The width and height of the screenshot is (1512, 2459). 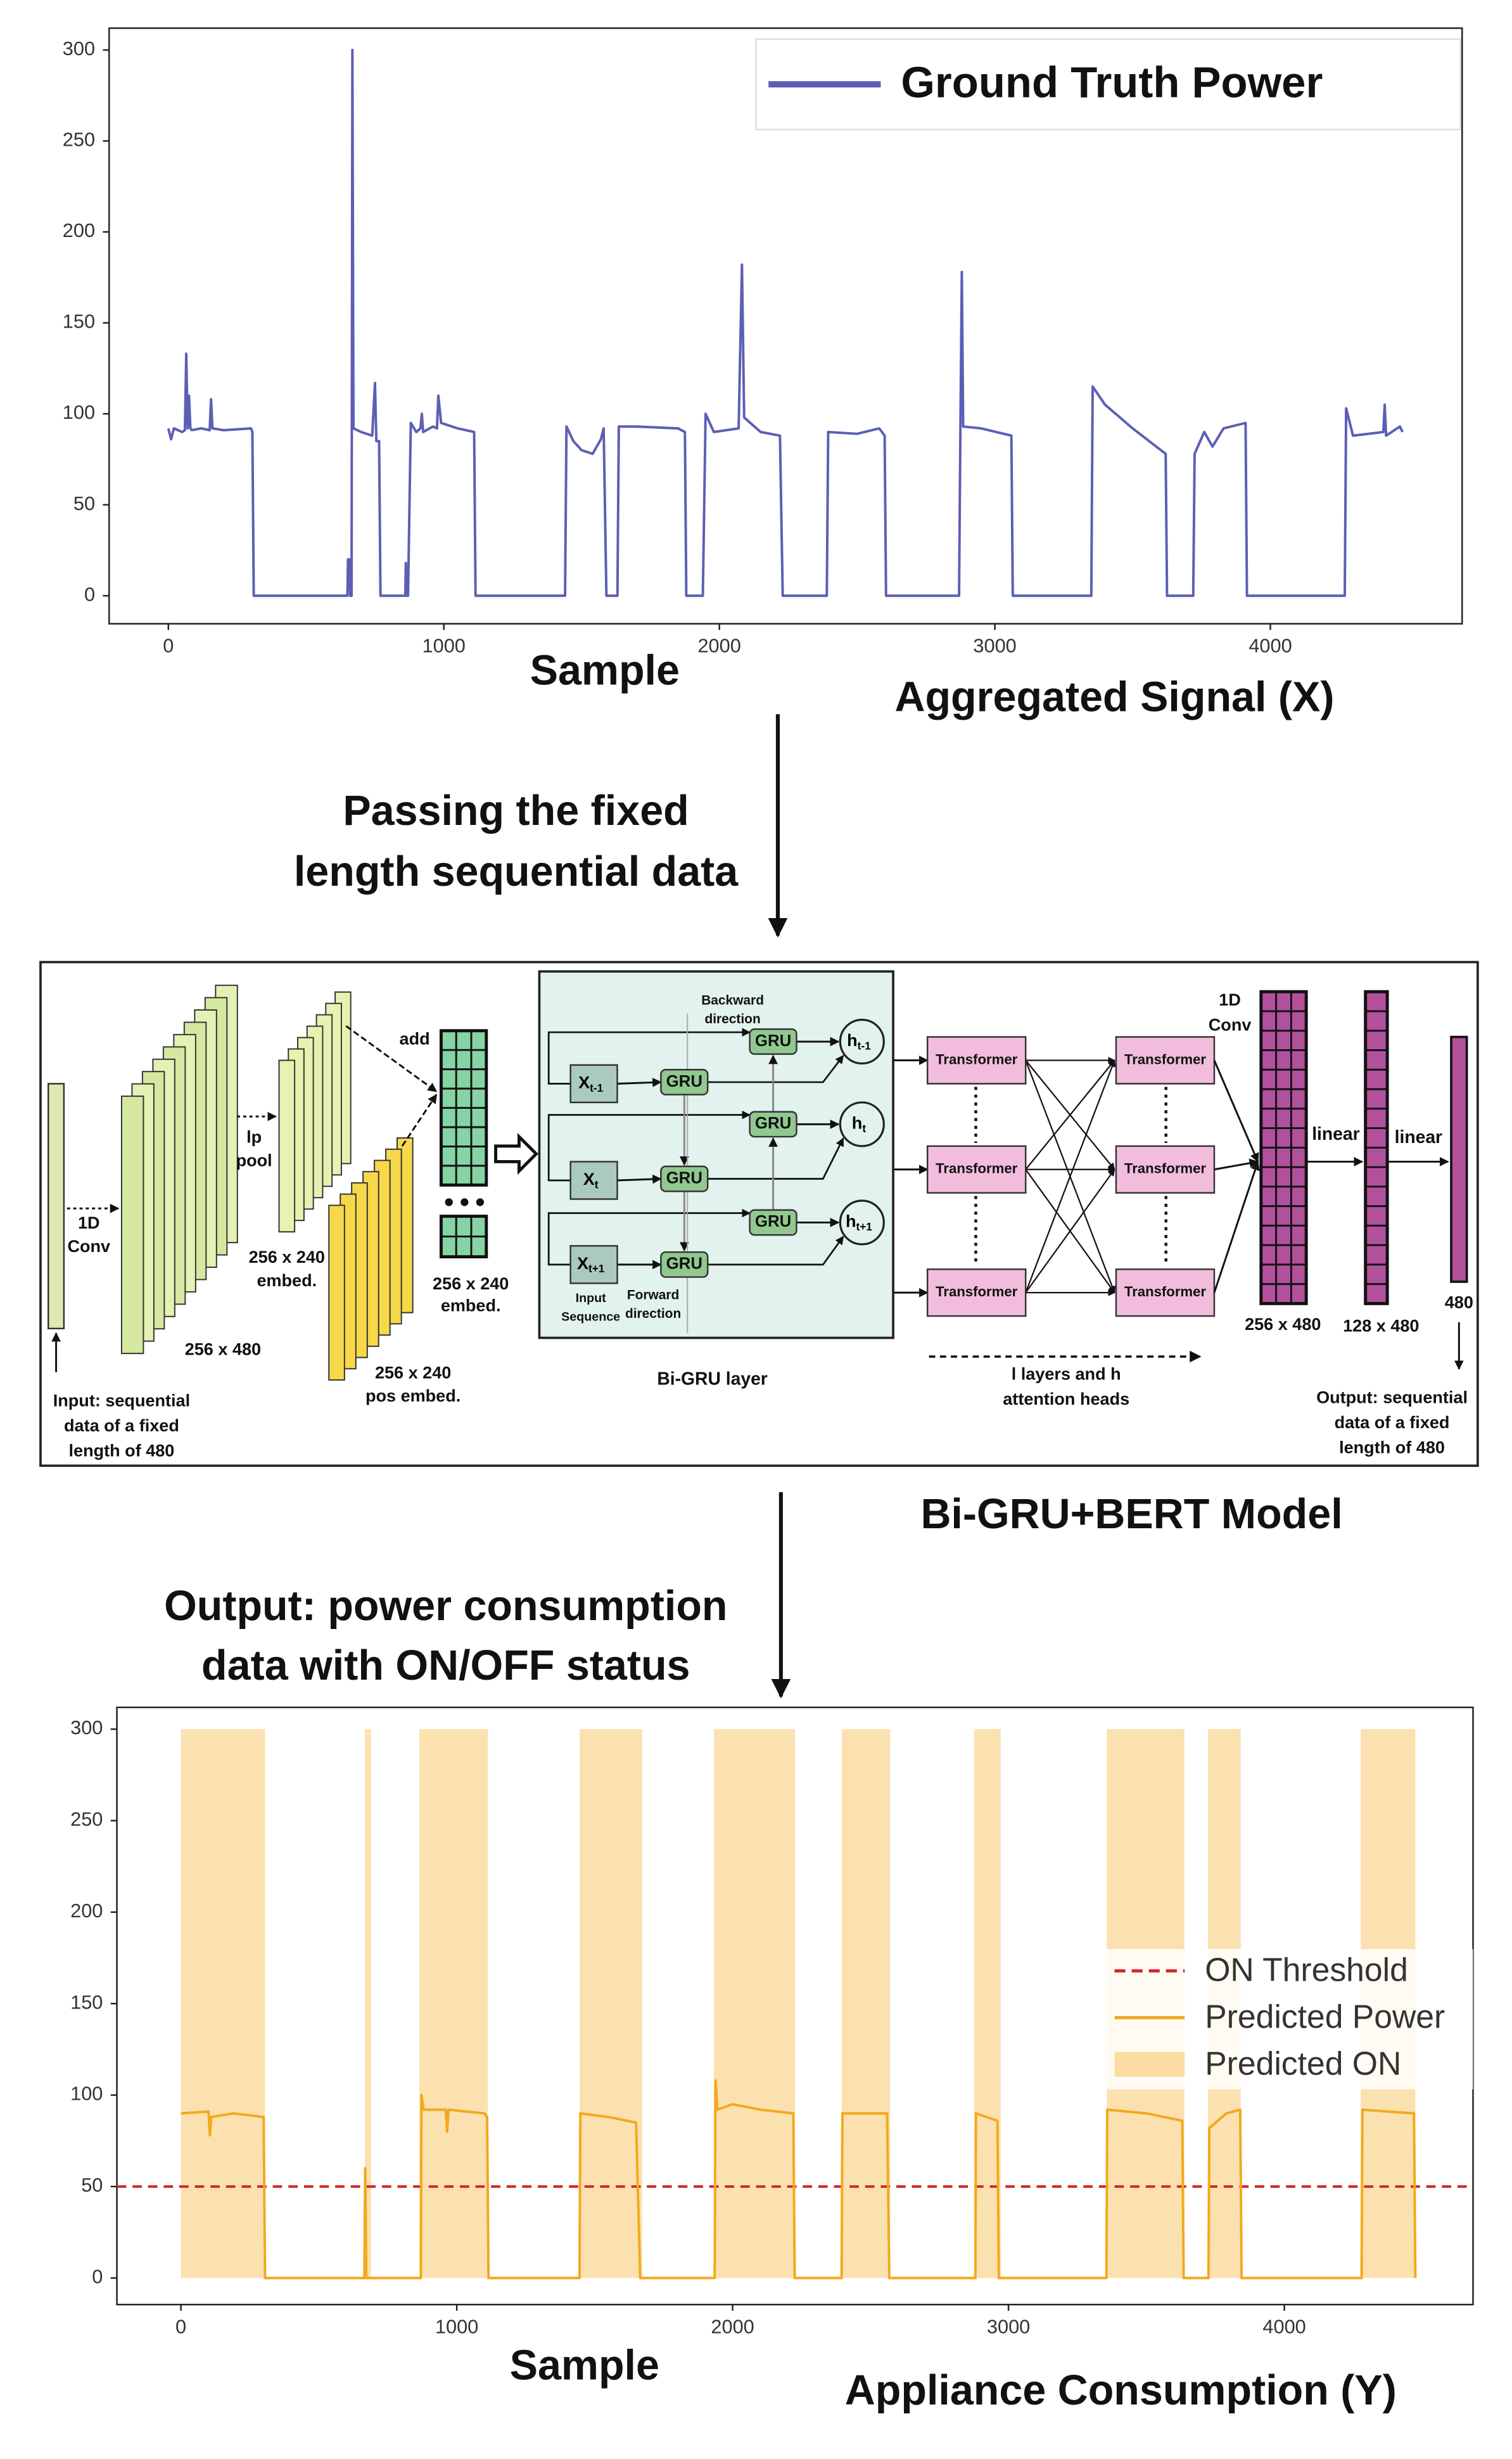 What do you see at coordinates (121, 1425) in the screenshot?
I see `input-label: data of a fixed` at bounding box center [121, 1425].